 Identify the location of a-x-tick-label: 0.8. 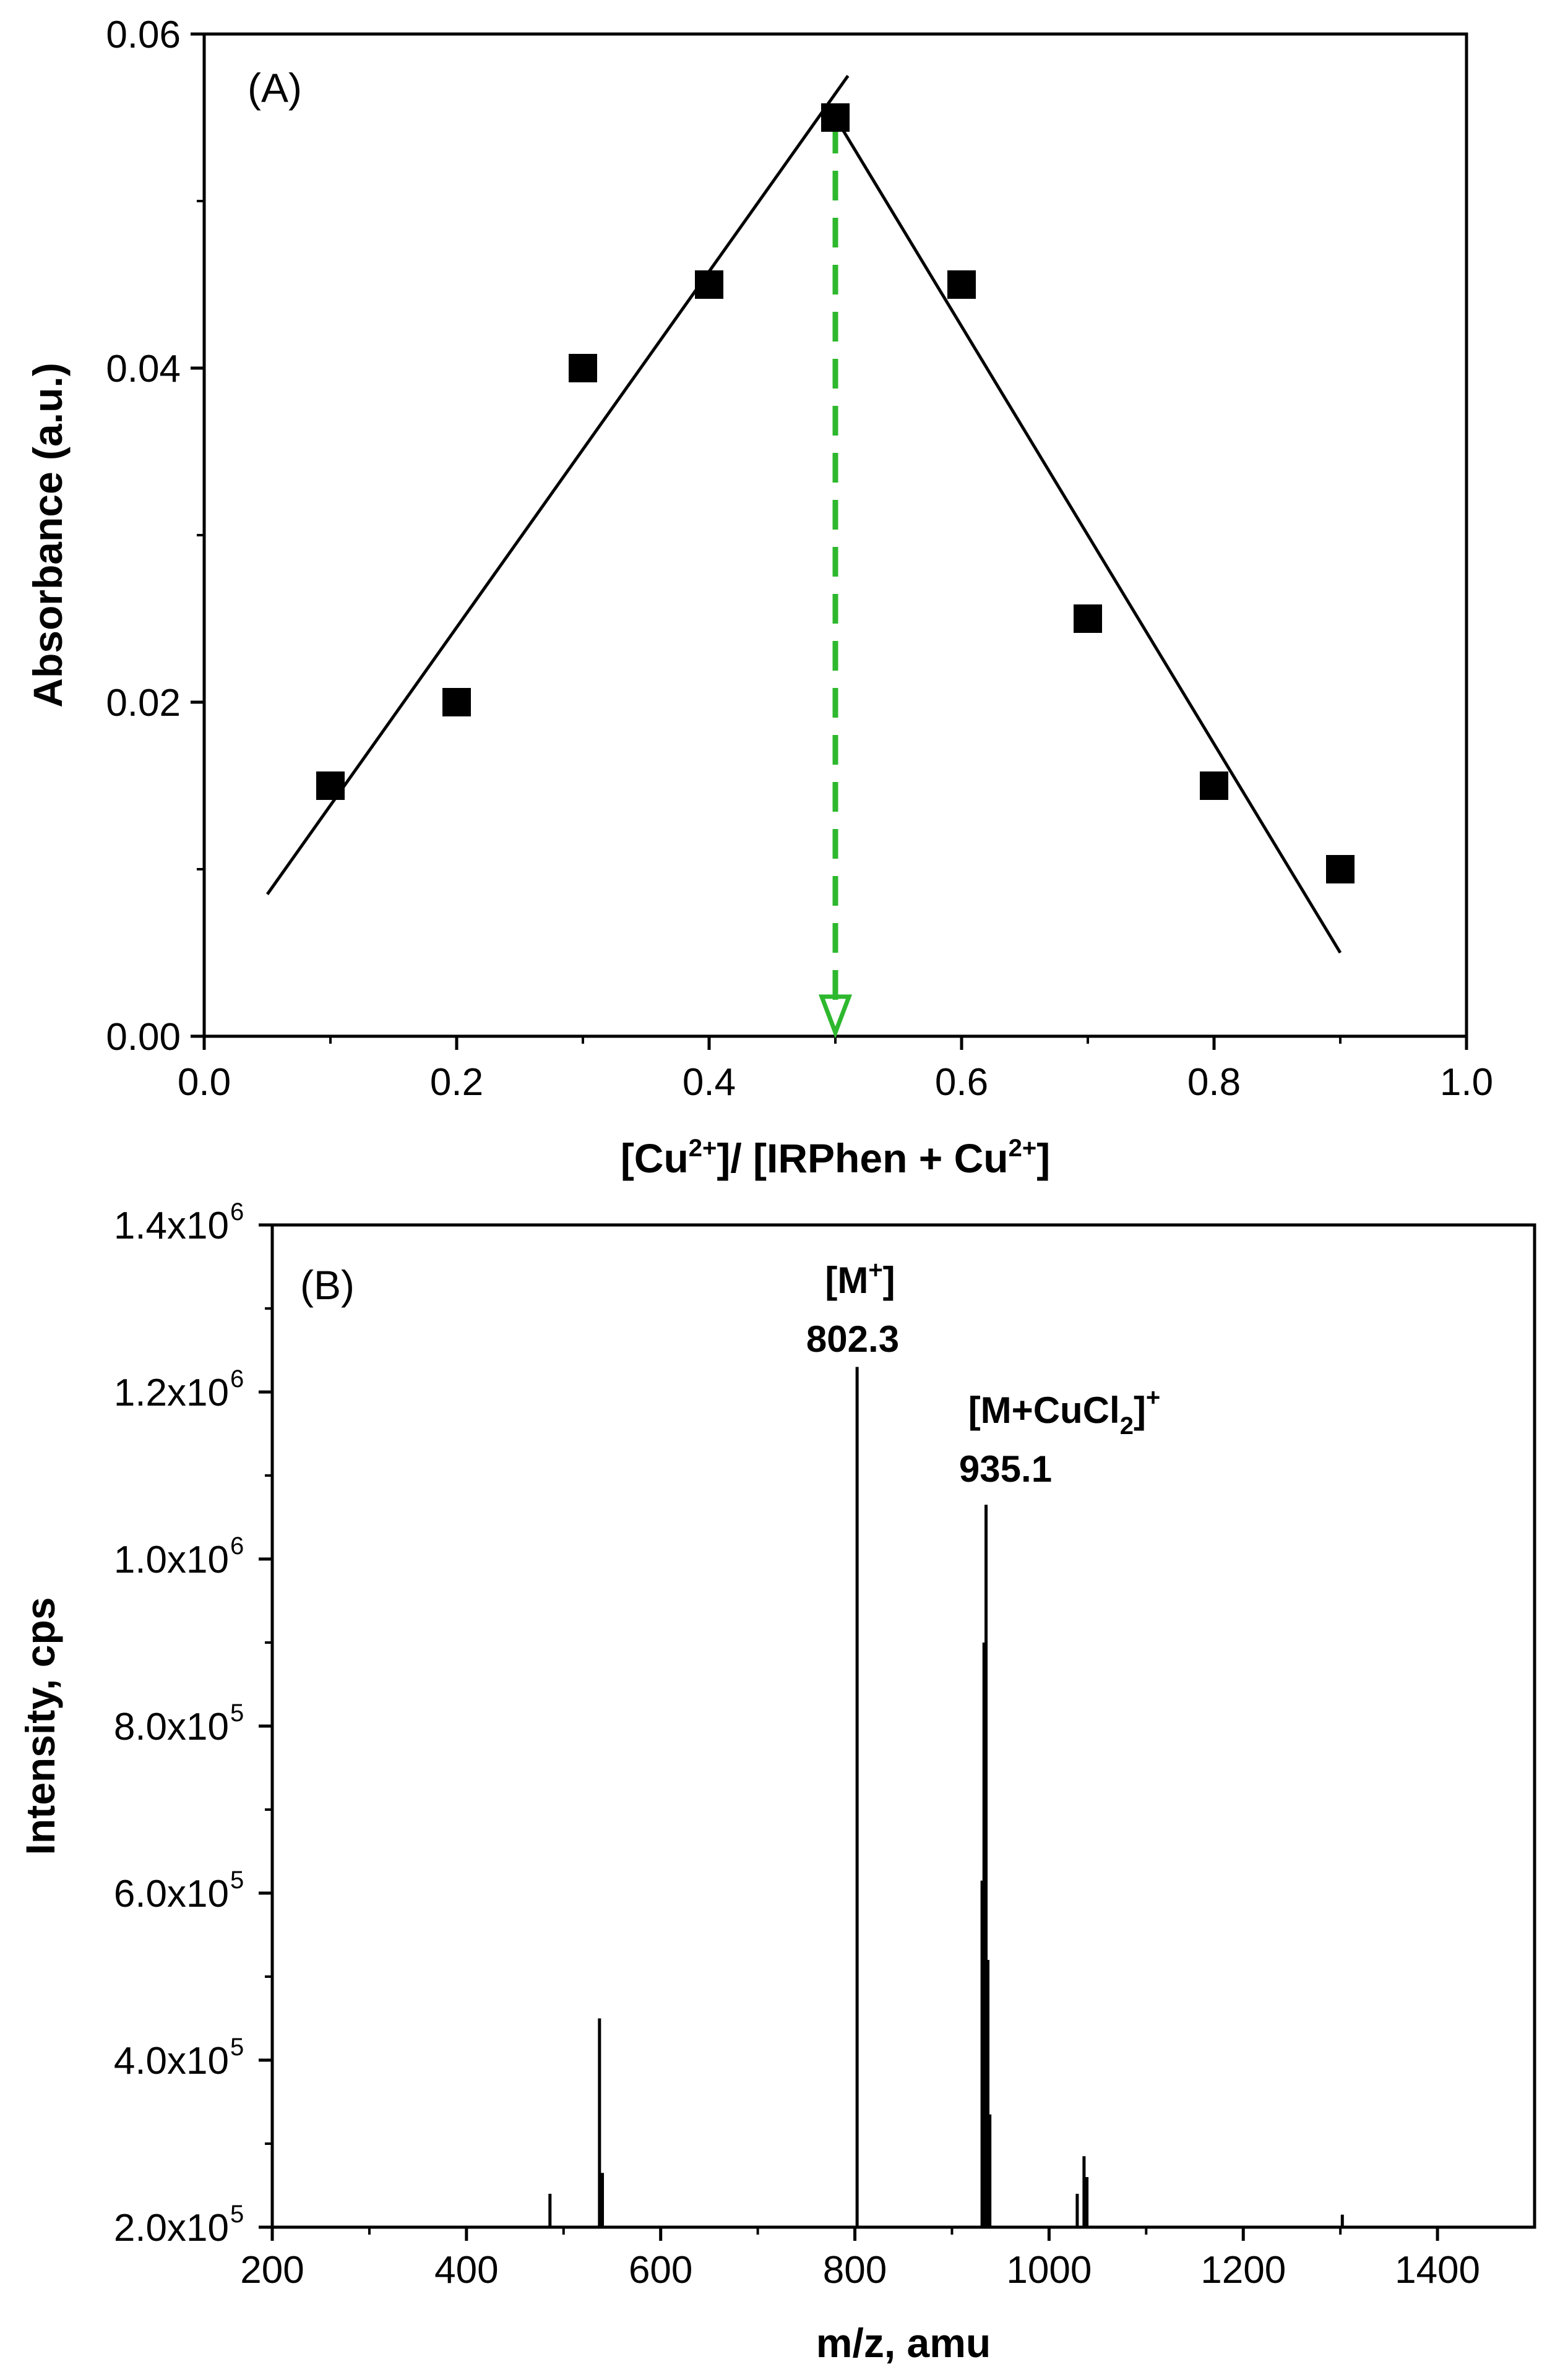
(1214, 1082).